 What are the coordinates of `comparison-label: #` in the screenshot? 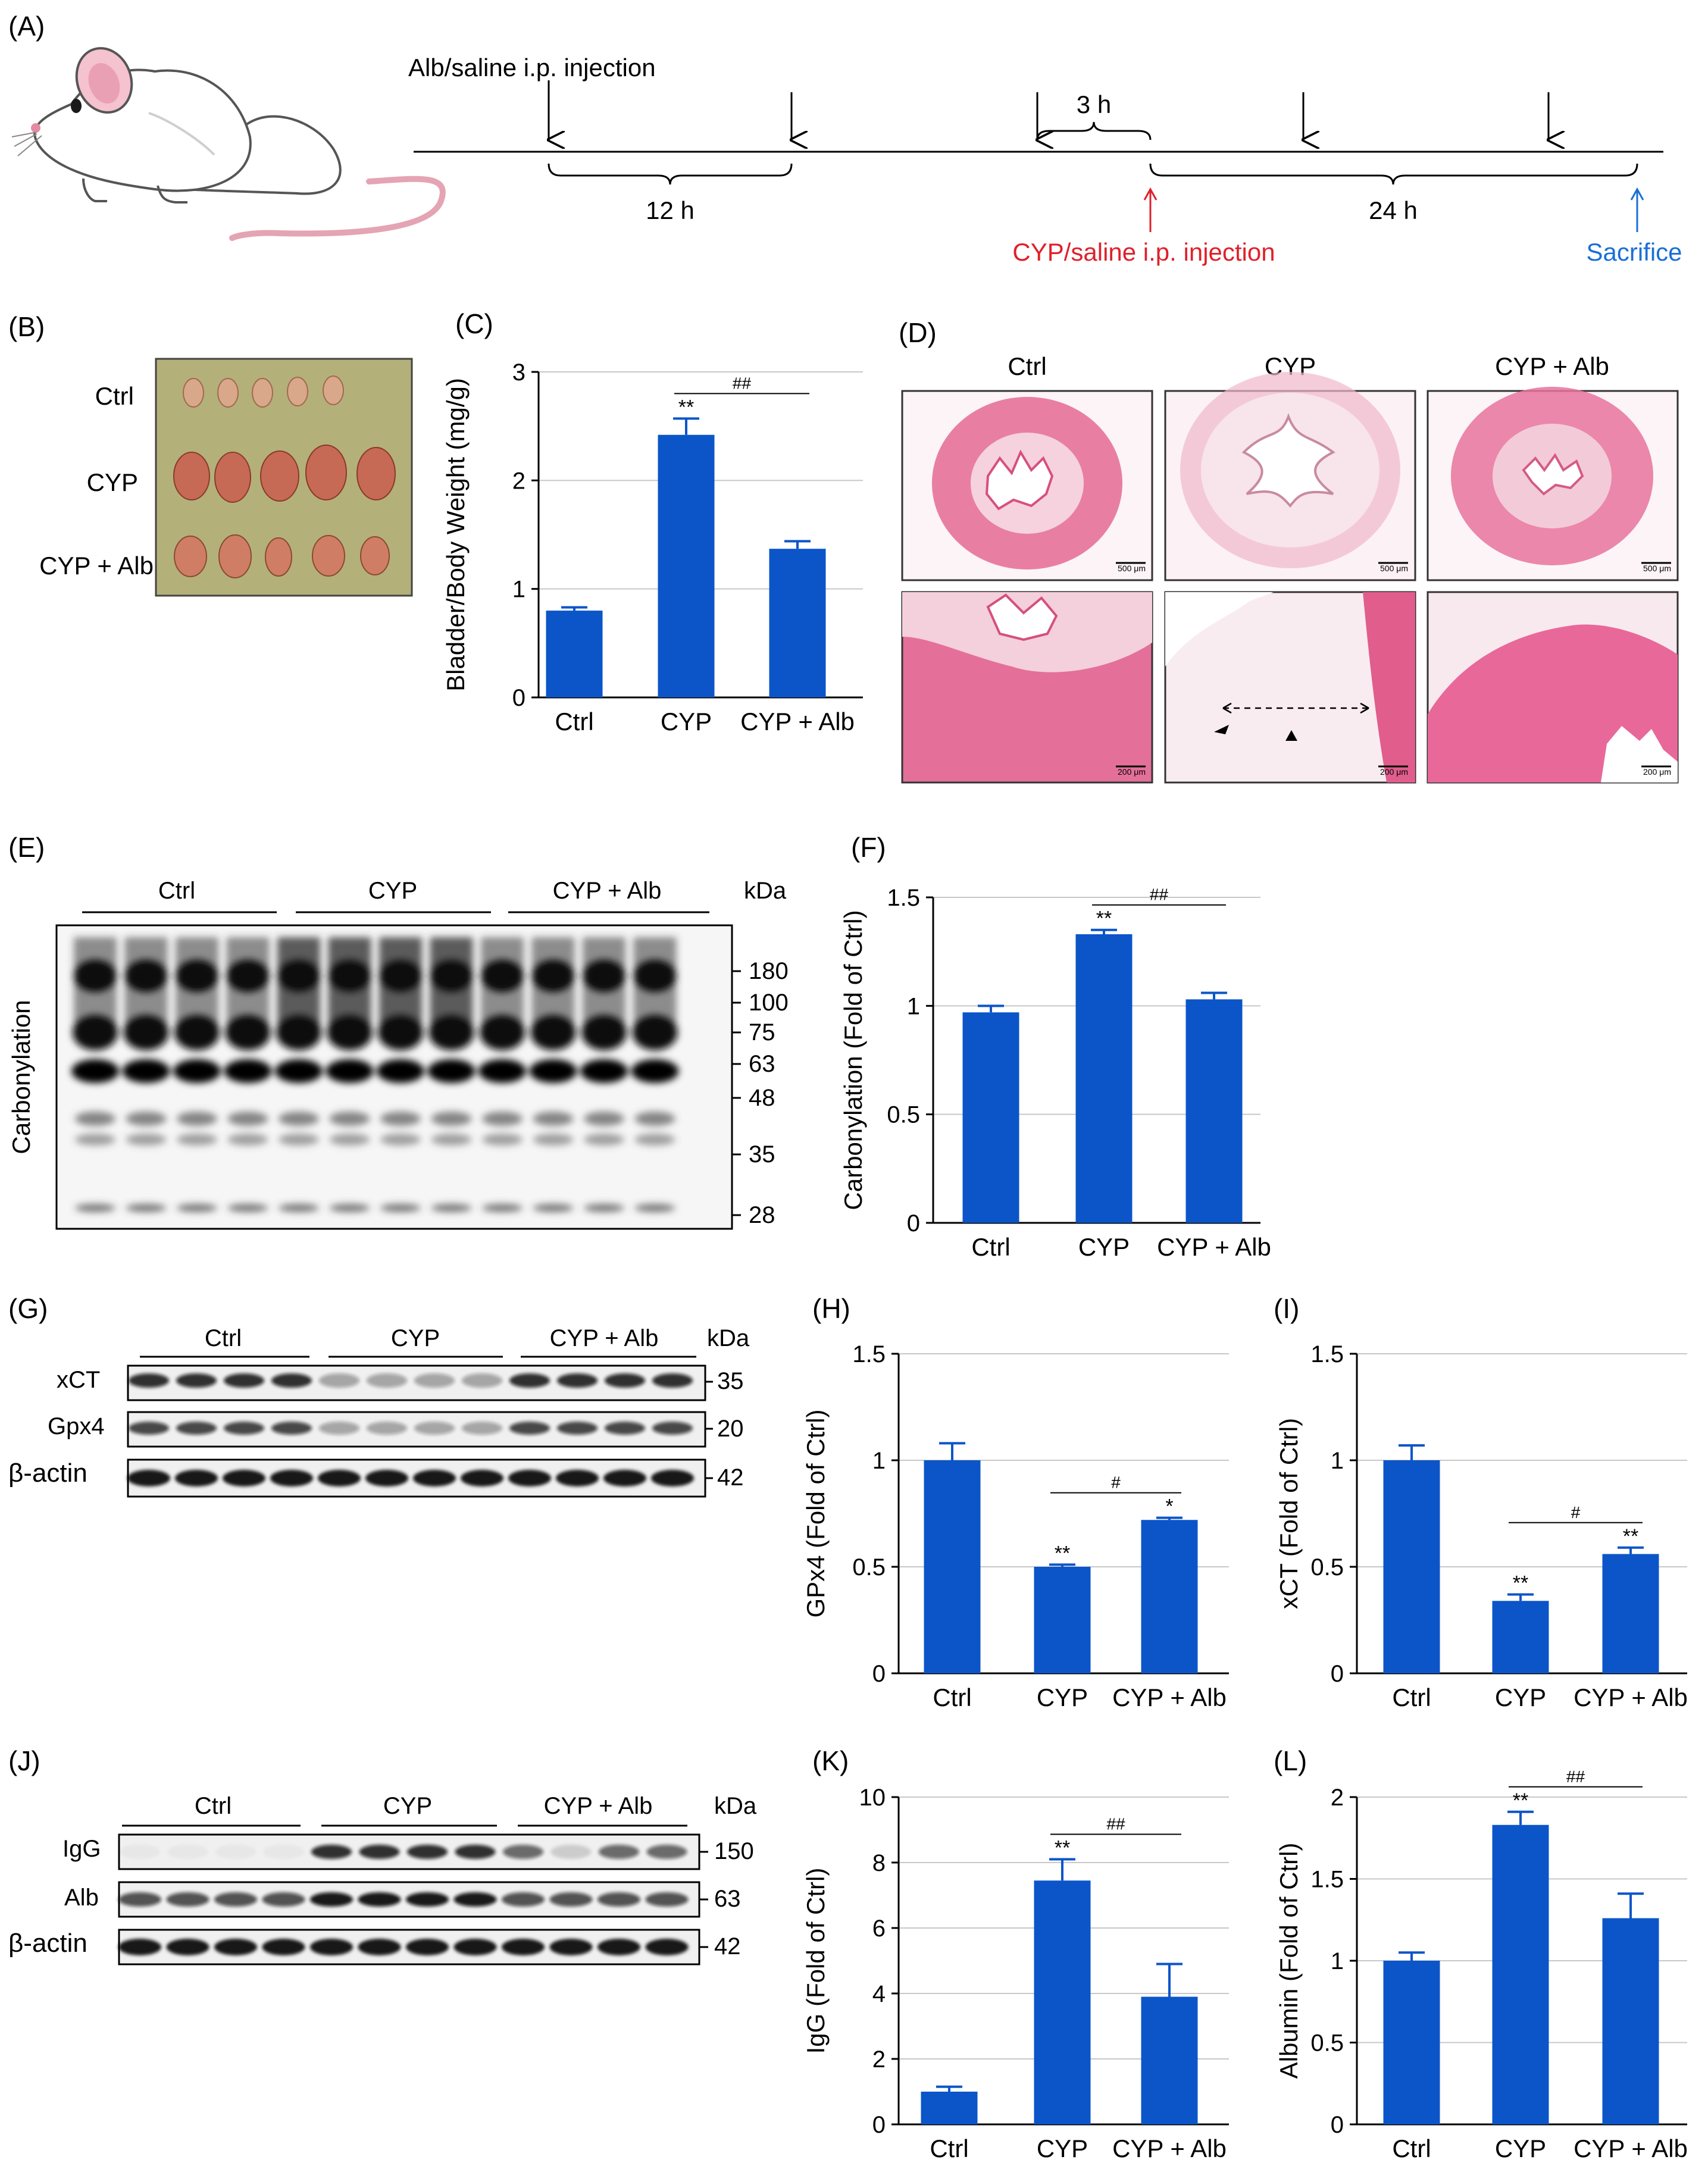 It's located at (1116, 1482).